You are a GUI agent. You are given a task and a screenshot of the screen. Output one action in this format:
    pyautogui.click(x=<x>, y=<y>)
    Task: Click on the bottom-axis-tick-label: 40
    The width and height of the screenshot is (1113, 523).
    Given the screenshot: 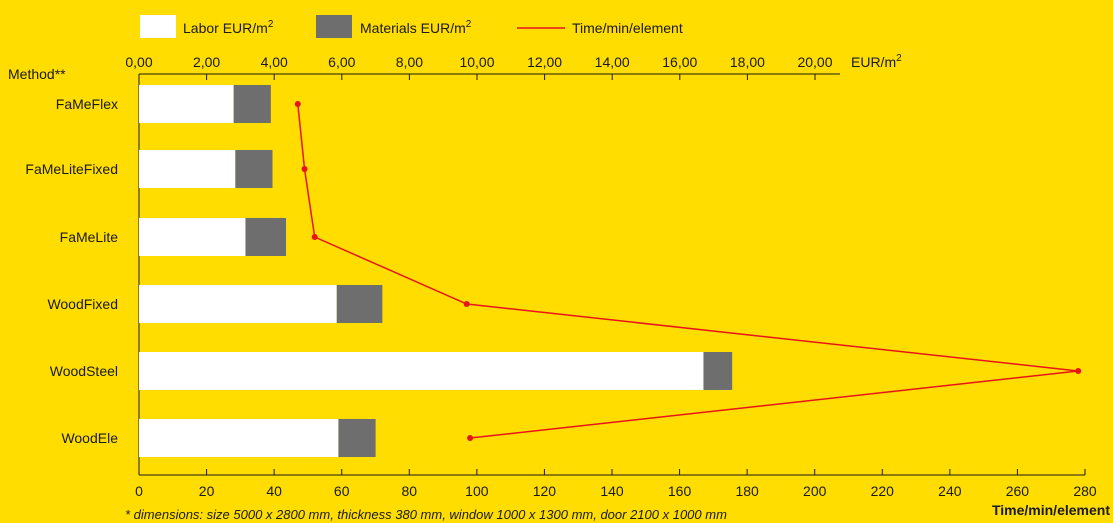 What is the action you would take?
    pyautogui.click(x=274, y=491)
    